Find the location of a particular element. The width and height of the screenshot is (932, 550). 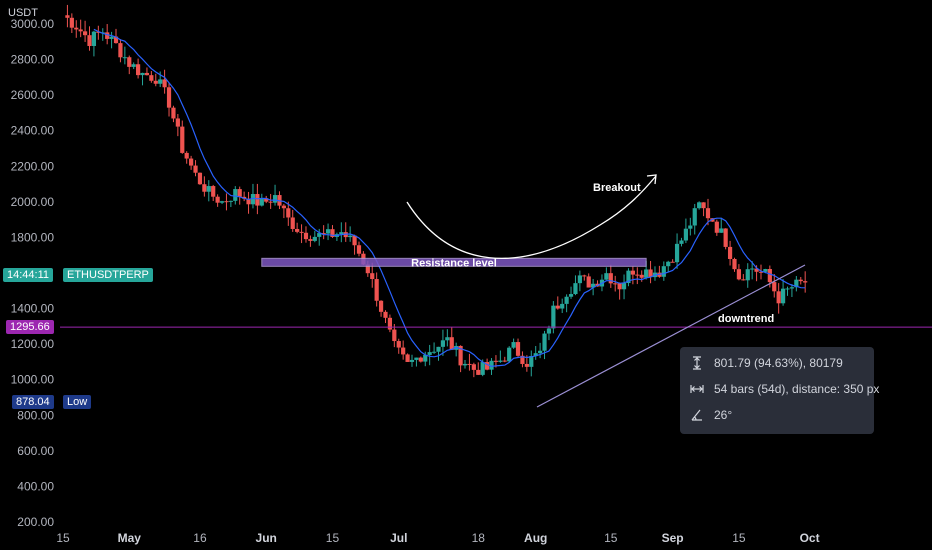

currency-label: USDT is located at coordinates (23, 13).